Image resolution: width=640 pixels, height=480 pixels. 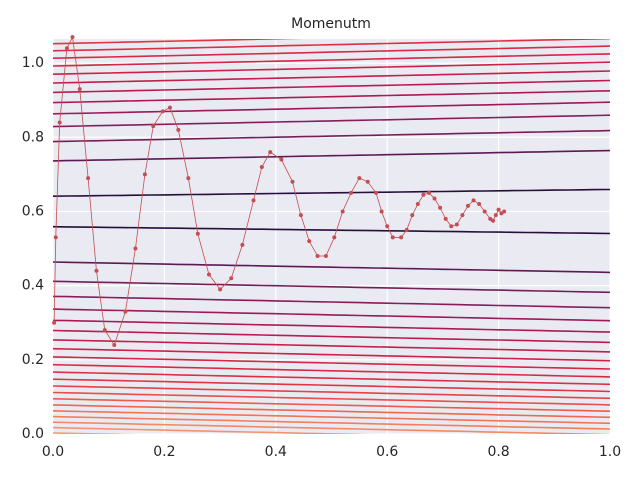 I want to click on y-tick-label: 0.2, so click(x=33, y=360).